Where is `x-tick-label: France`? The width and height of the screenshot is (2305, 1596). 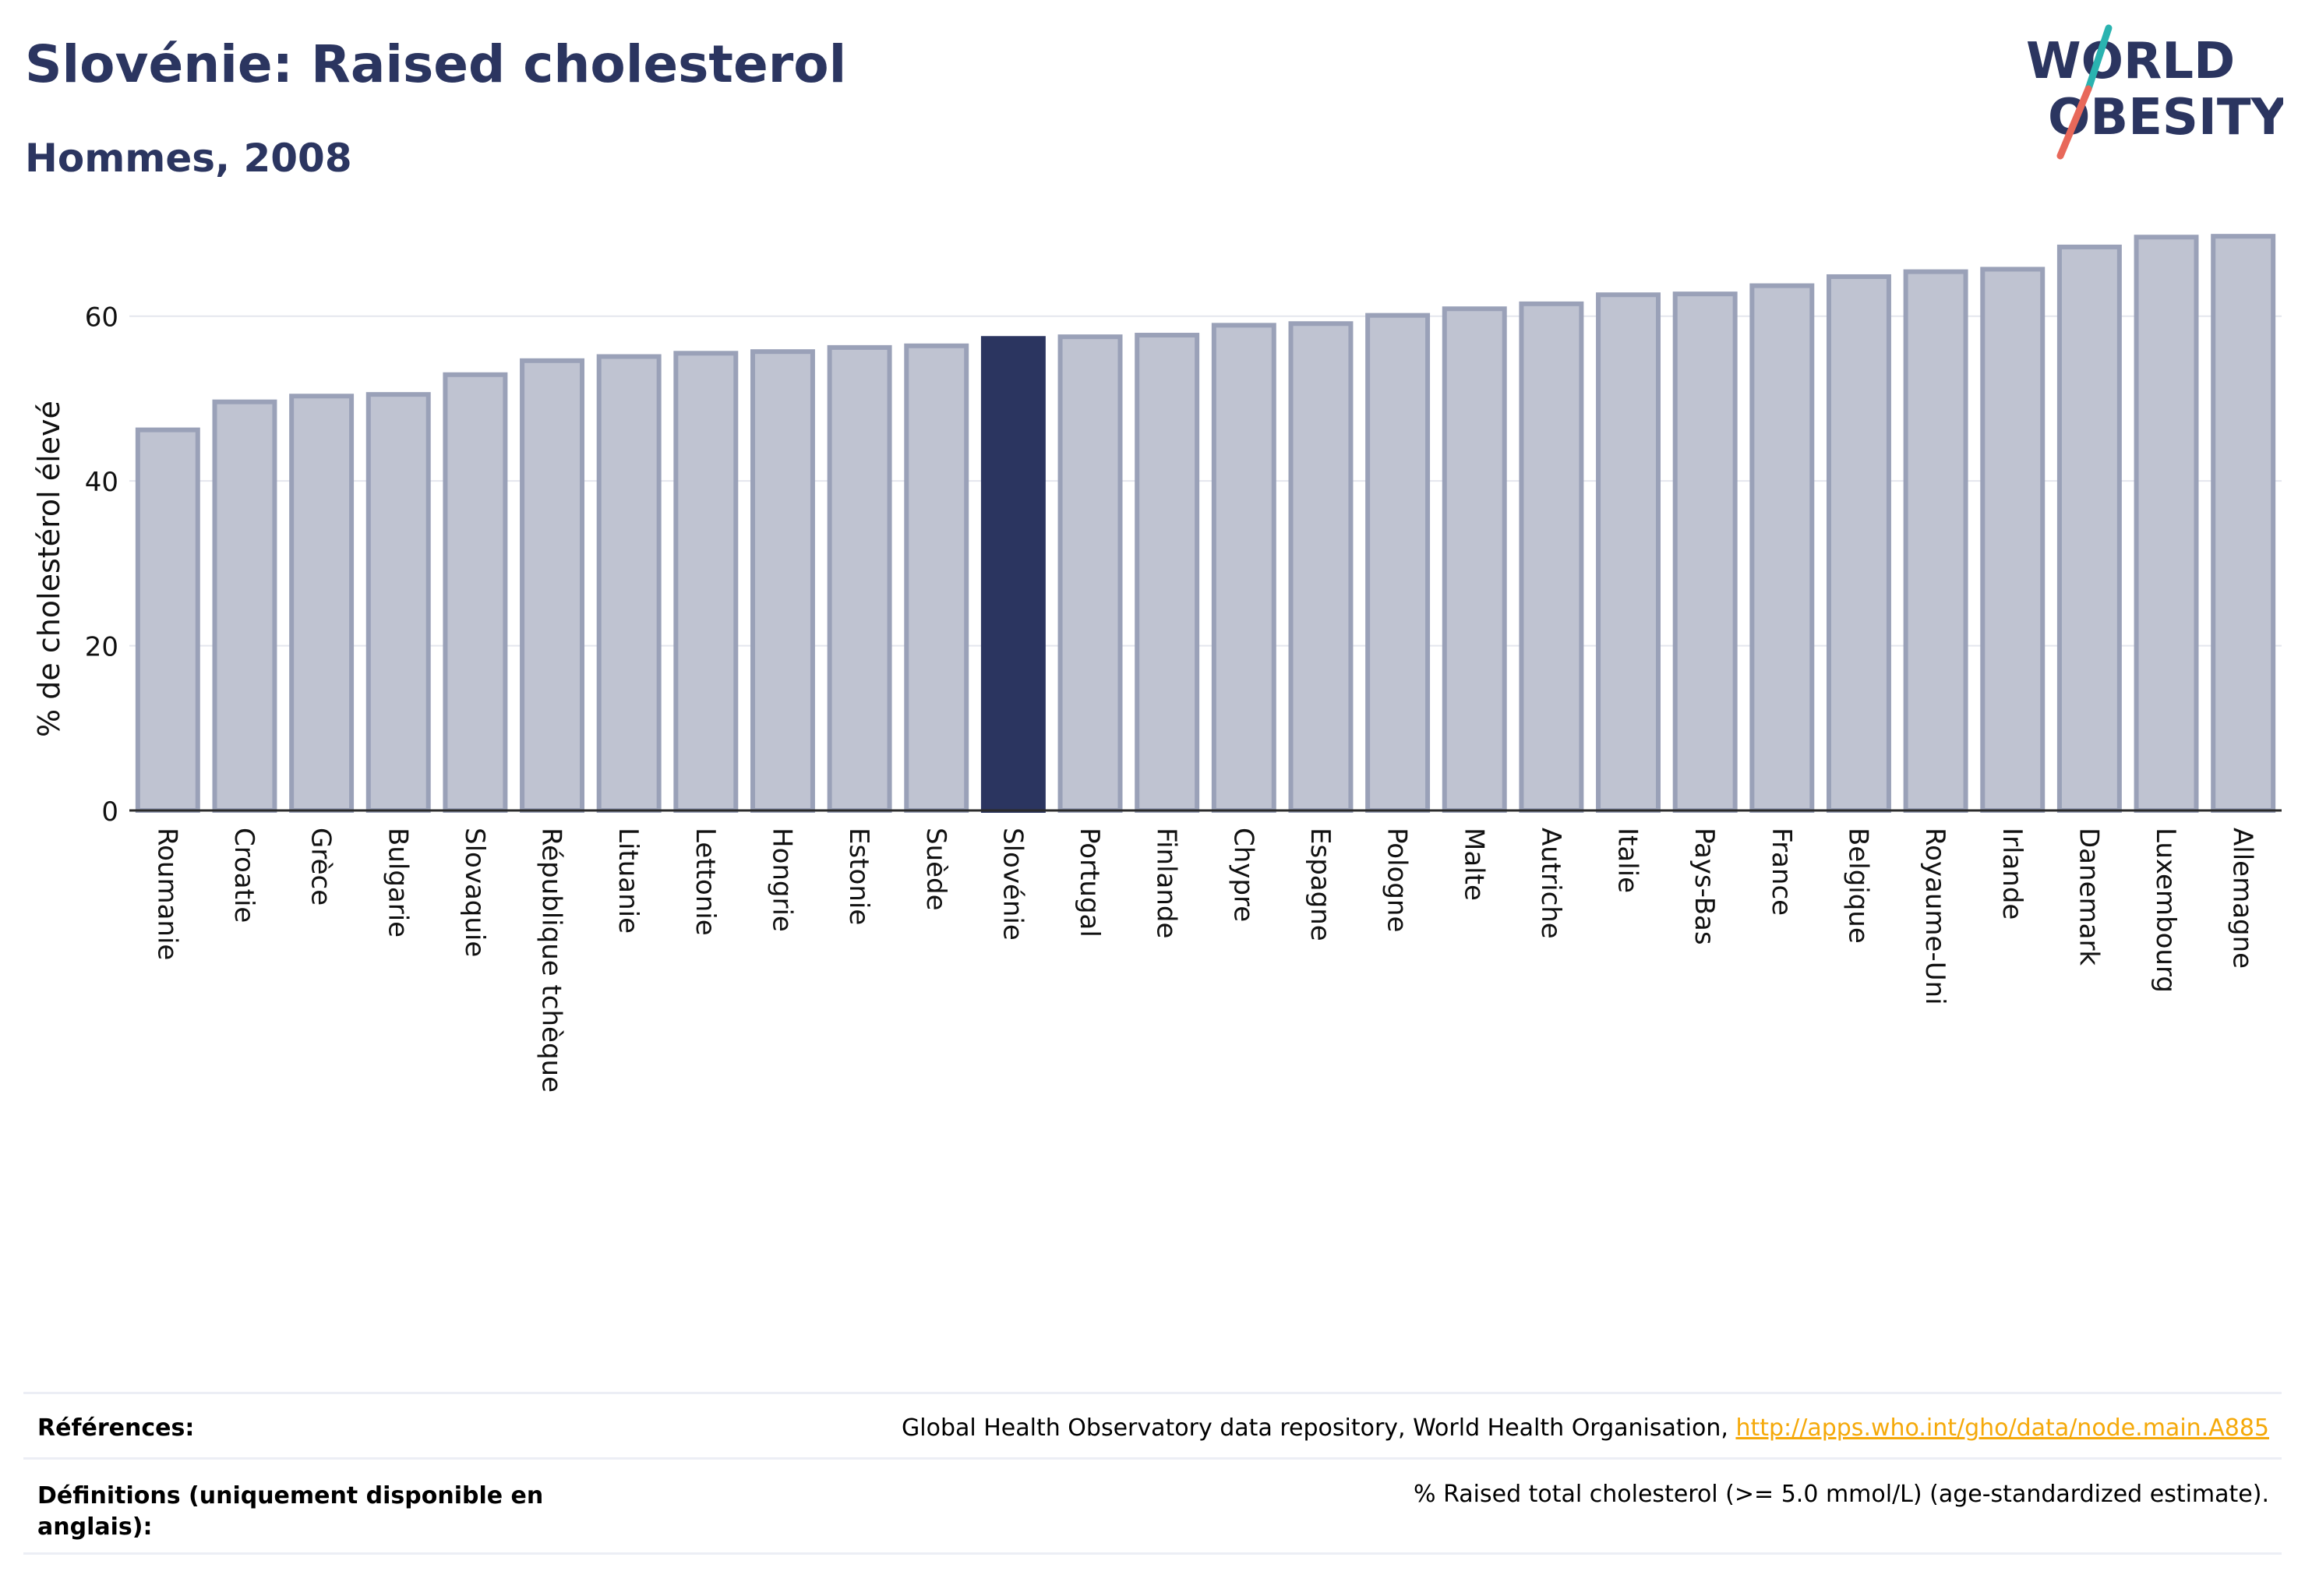 x-tick-label: France is located at coordinates (1781, 872).